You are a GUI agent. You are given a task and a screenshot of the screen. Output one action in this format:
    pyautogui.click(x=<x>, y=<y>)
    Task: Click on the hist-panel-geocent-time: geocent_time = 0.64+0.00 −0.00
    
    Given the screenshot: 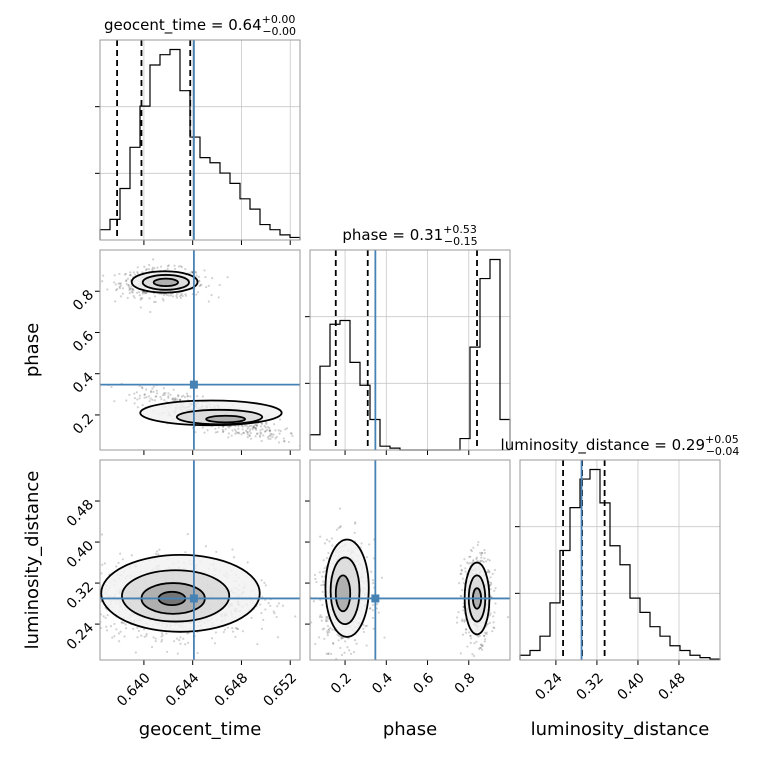 What is the action you would take?
    pyautogui.click(x=198, y=129)
    